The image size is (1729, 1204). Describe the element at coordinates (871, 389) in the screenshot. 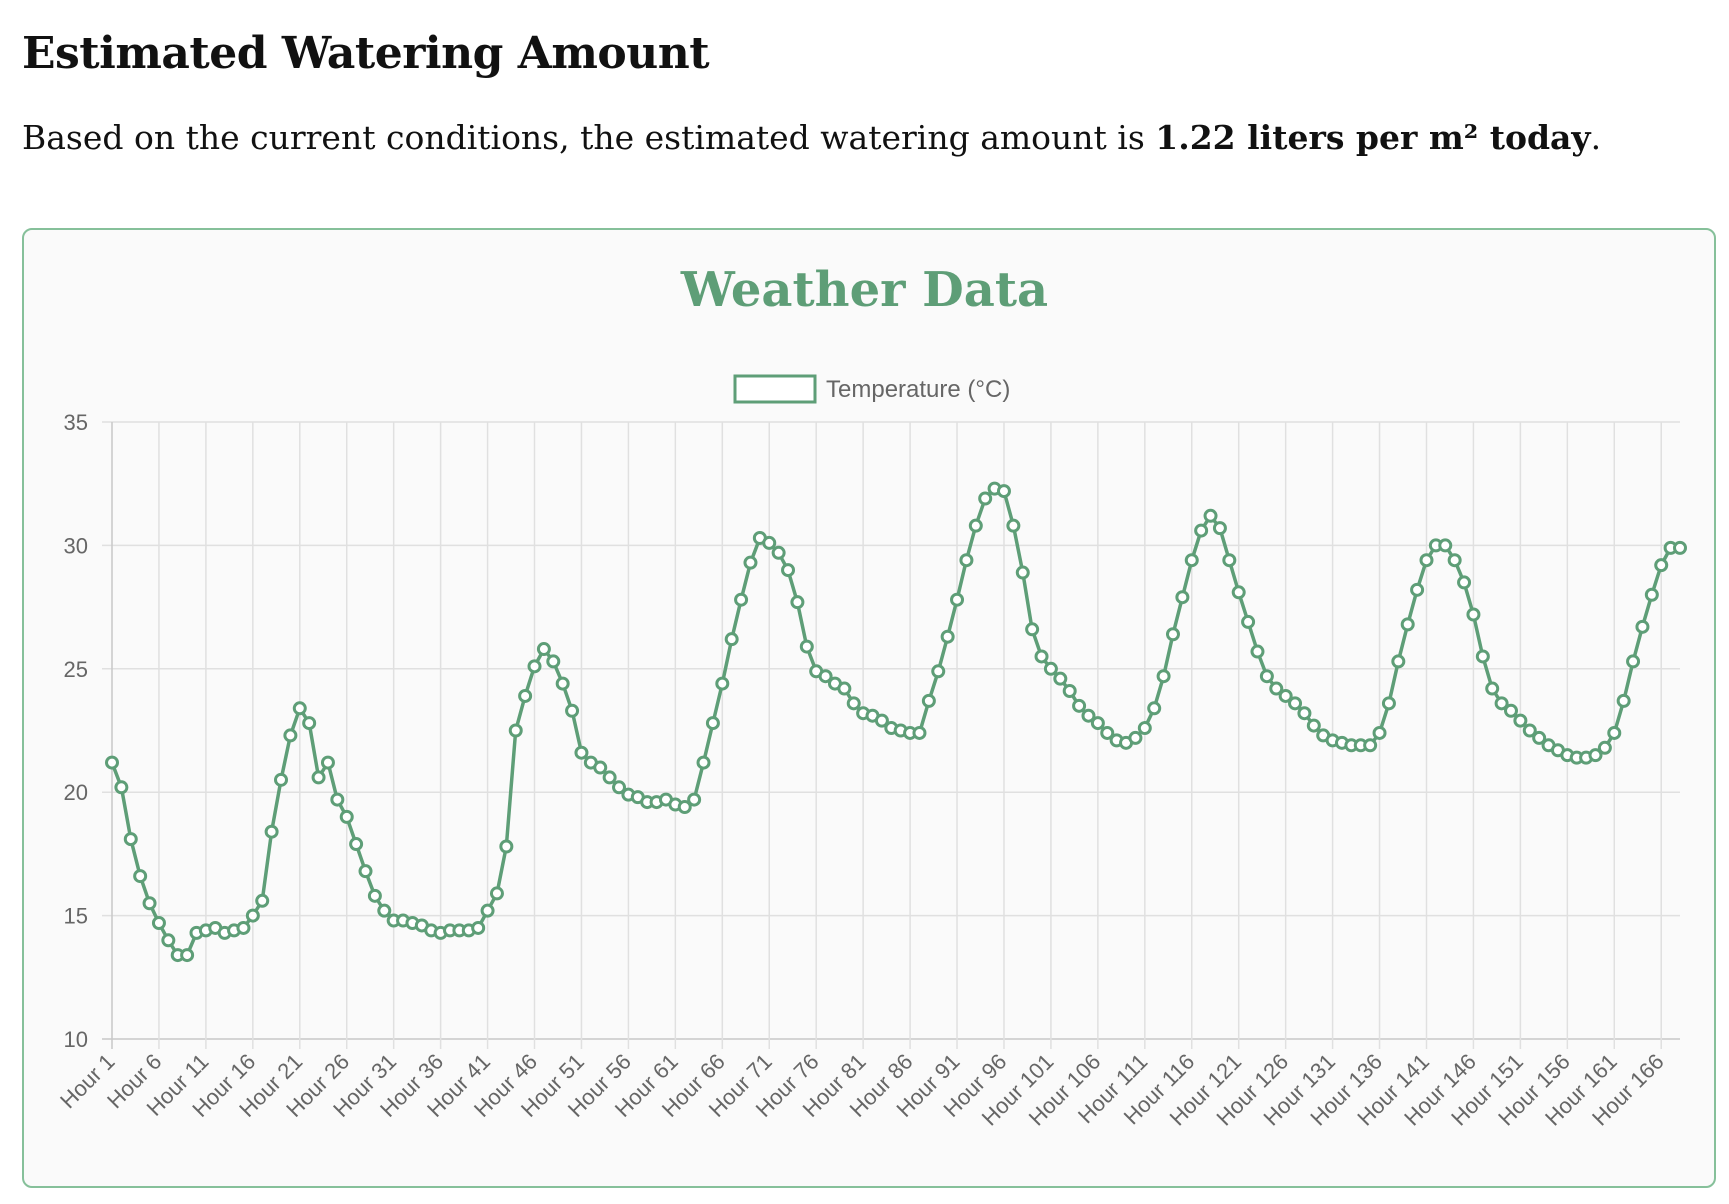

I see `legend: Temperature (°C)` at that location.